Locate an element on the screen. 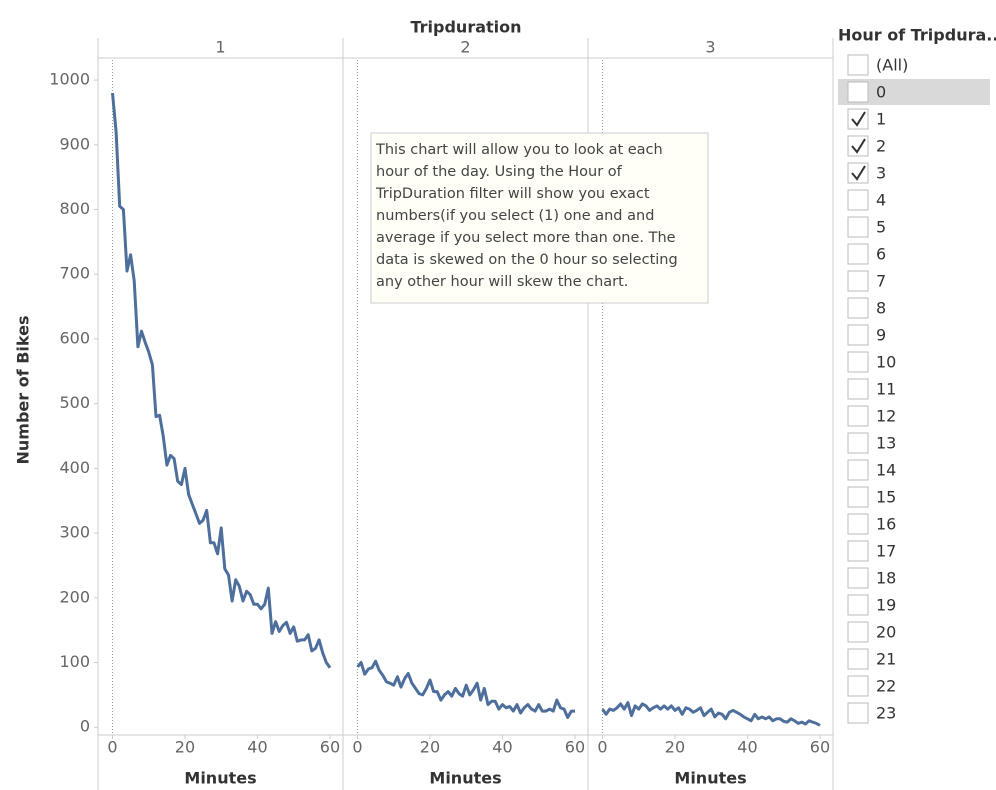 This screenshot has height=790, width=996. filter-label: 6 is located at coordinates (881, 254).